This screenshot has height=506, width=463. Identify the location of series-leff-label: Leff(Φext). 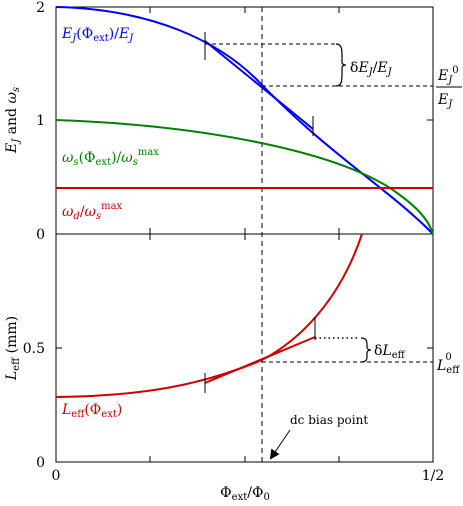
(91, 411).